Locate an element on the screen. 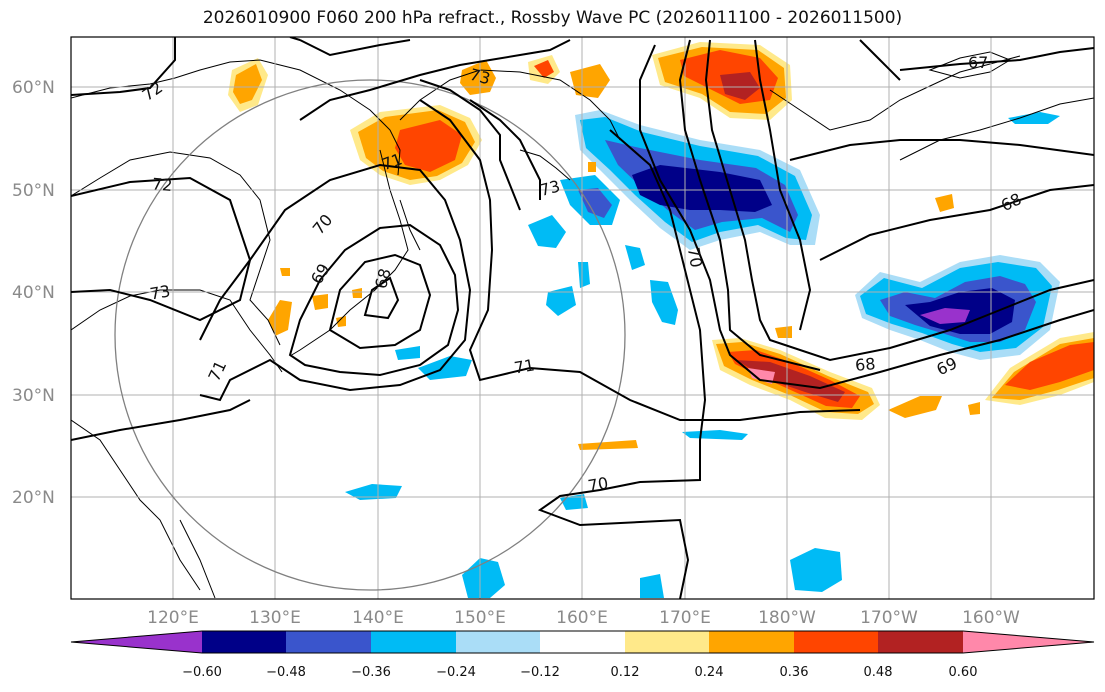  colorbar-tick-label: −0.60 is located at coordinates (202, 672).